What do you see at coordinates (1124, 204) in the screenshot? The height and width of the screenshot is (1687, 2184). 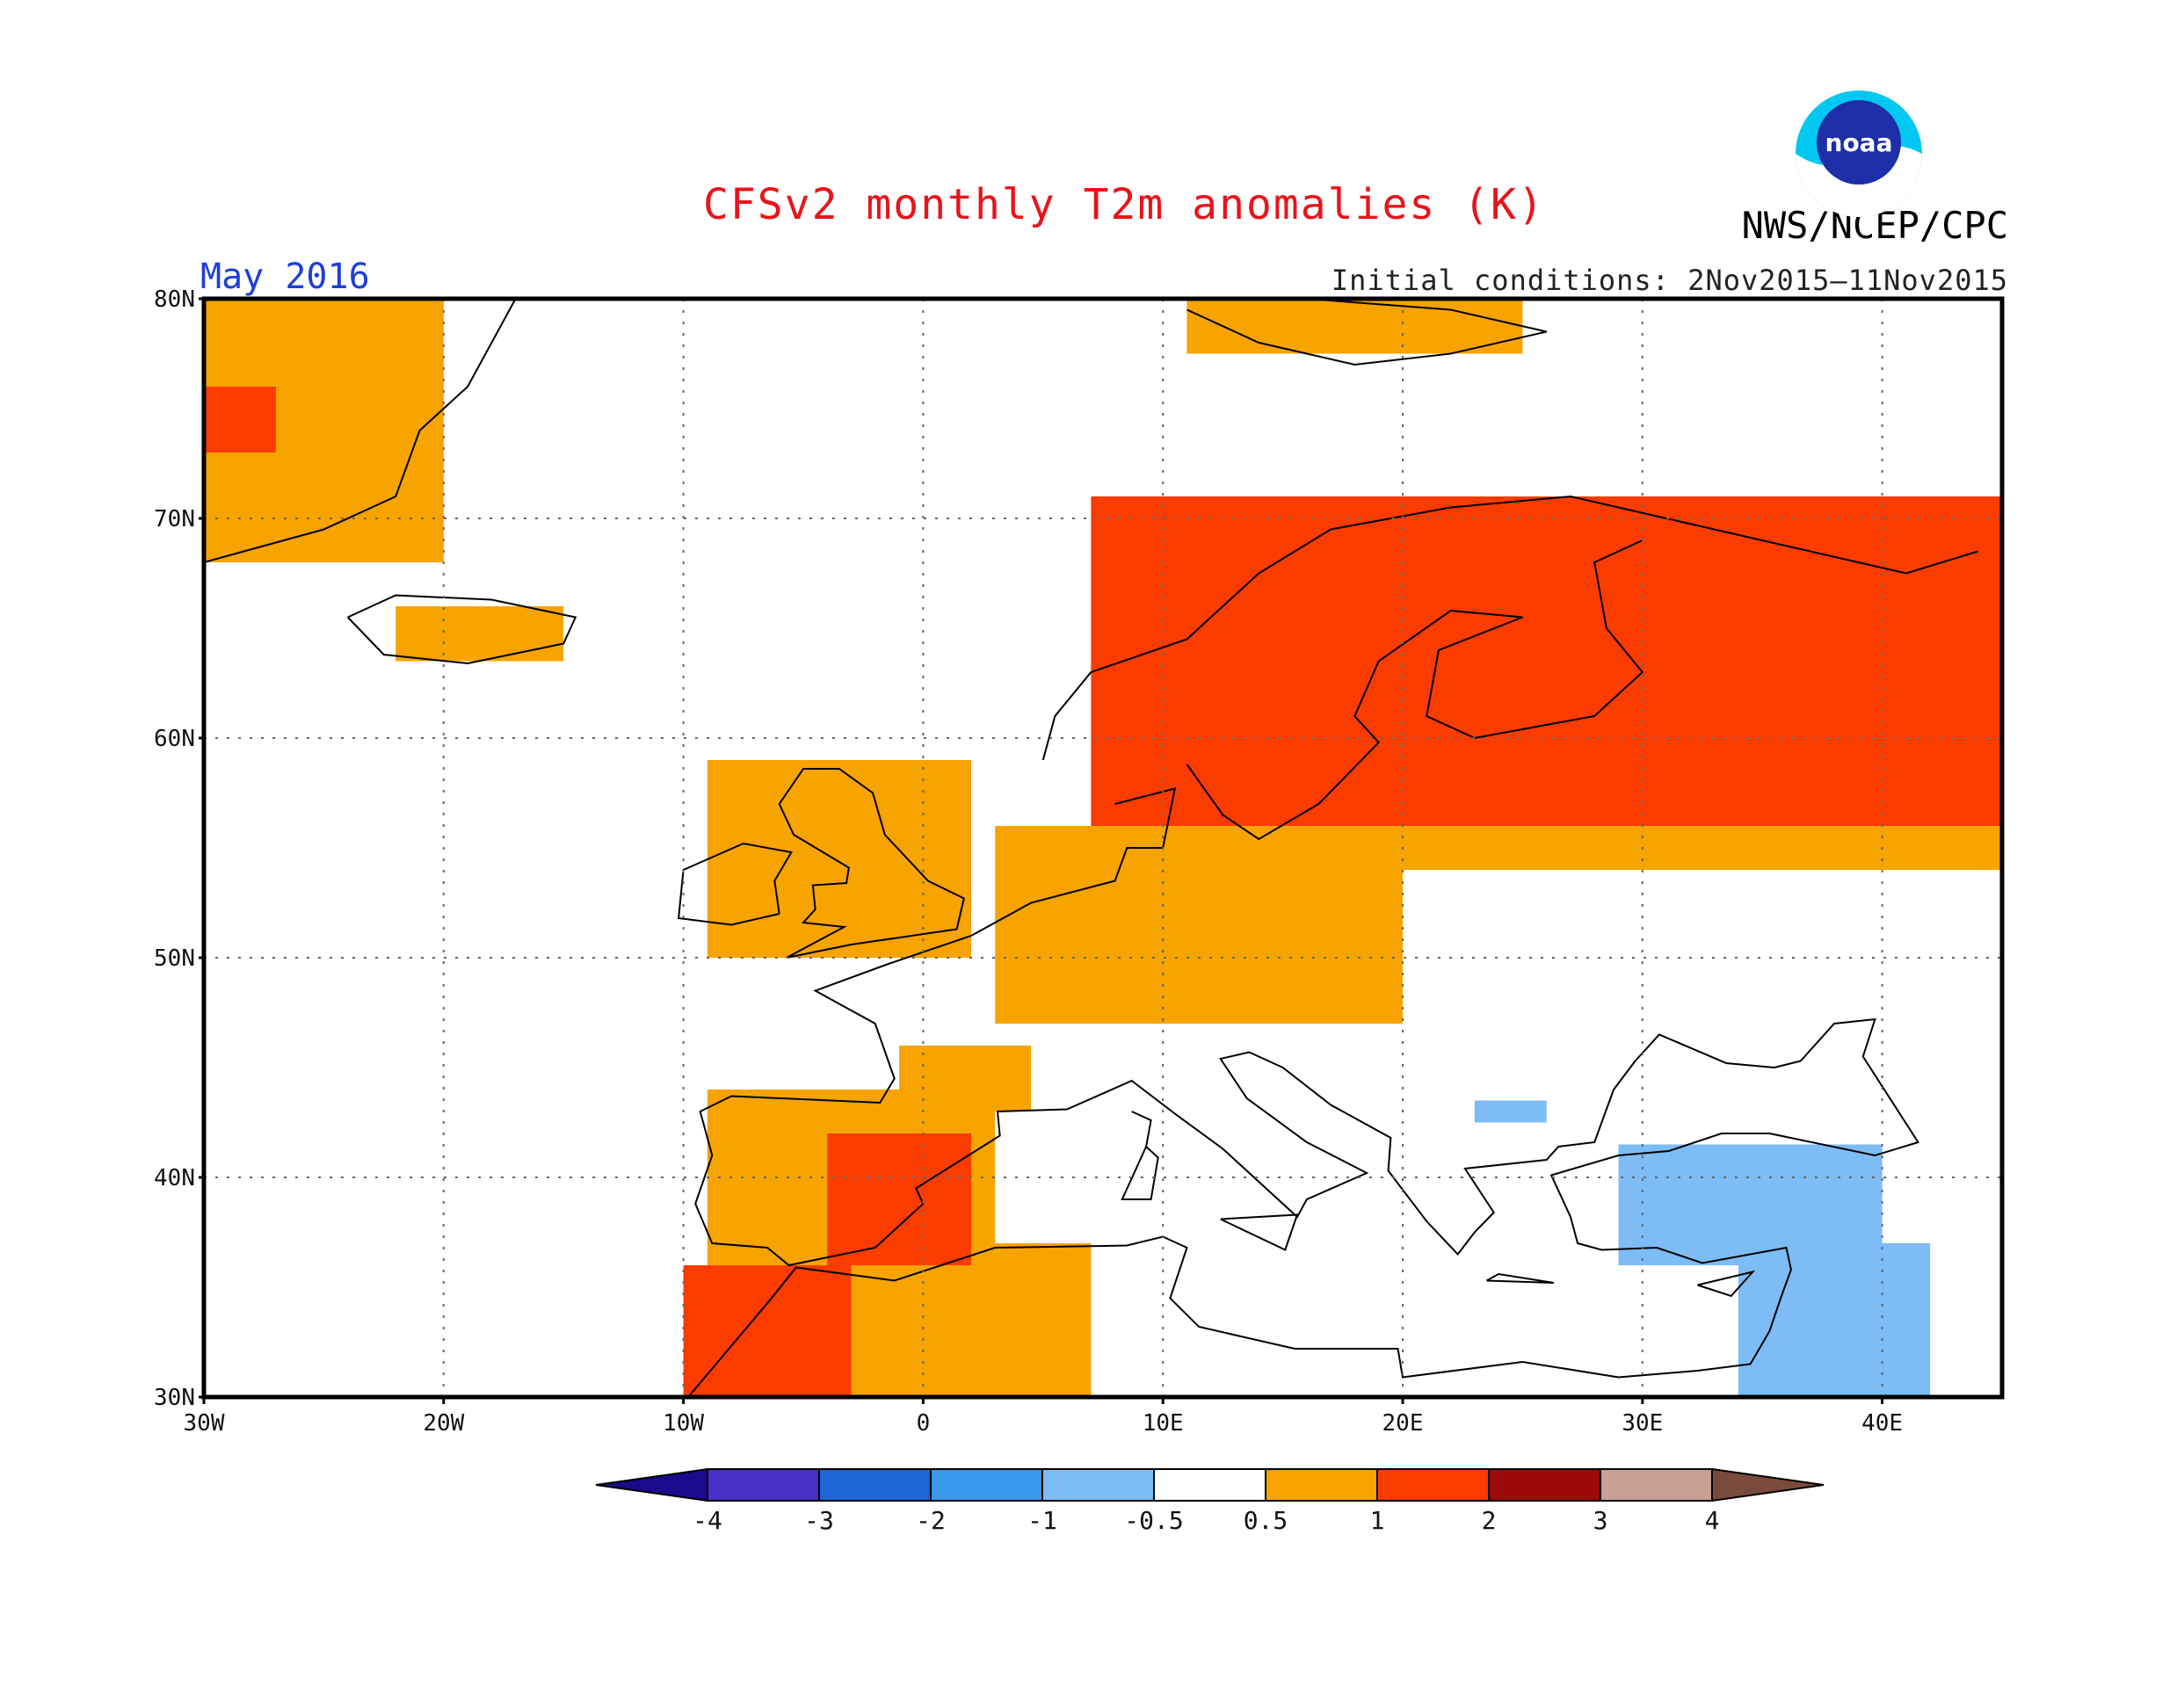 I see `chart-title: CFSv2 monthly T2m anomalies (K)` at bounding box center [1124, 204].